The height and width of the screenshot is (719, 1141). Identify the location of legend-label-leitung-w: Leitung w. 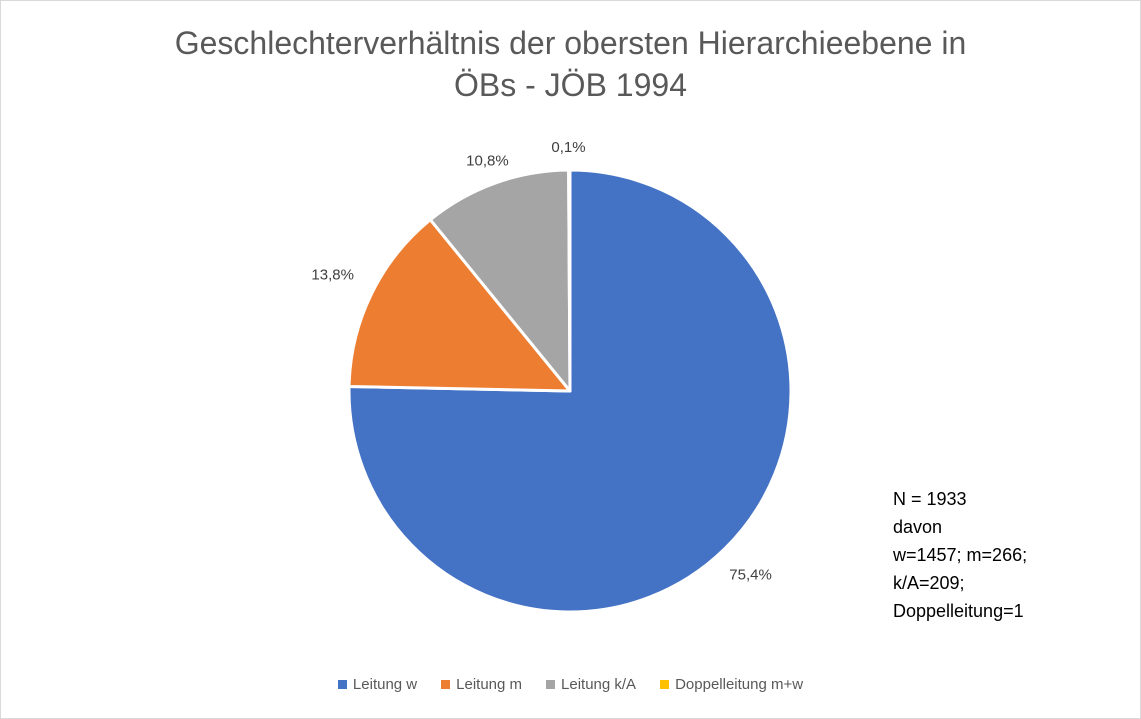
(385, 684).